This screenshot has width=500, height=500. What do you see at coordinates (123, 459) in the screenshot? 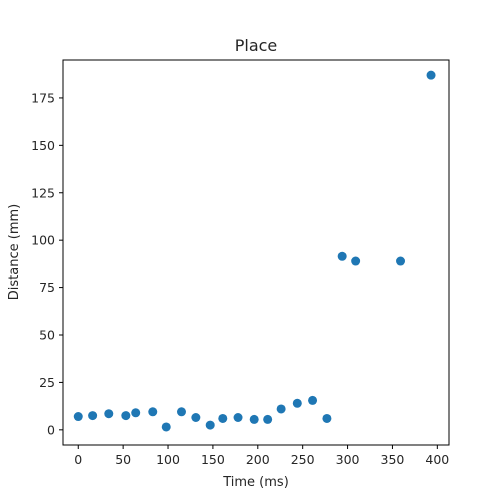
I see `x-tick-label: 50` at bounding box center [123, 459].